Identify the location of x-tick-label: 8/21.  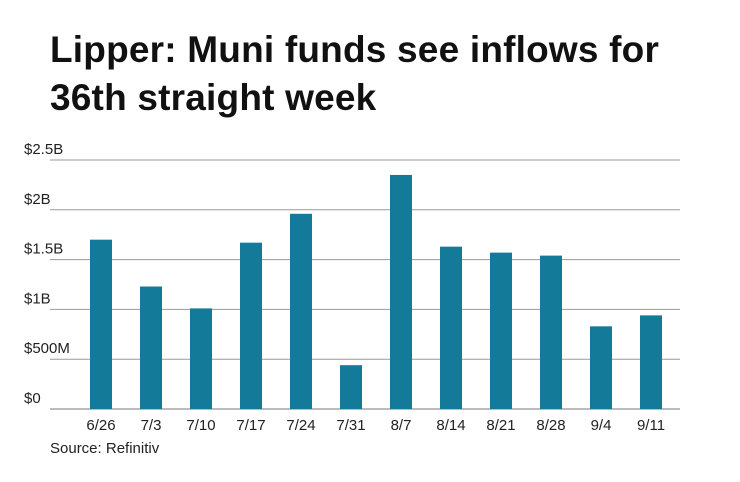
(500, 425).